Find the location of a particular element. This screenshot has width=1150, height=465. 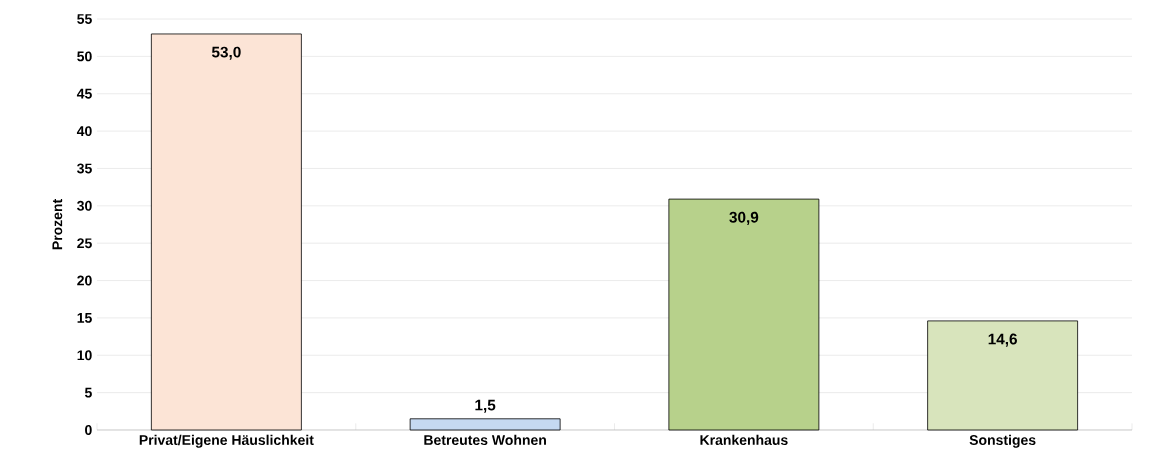

data-label: 14,6 is located at coordinates (1002, 340).